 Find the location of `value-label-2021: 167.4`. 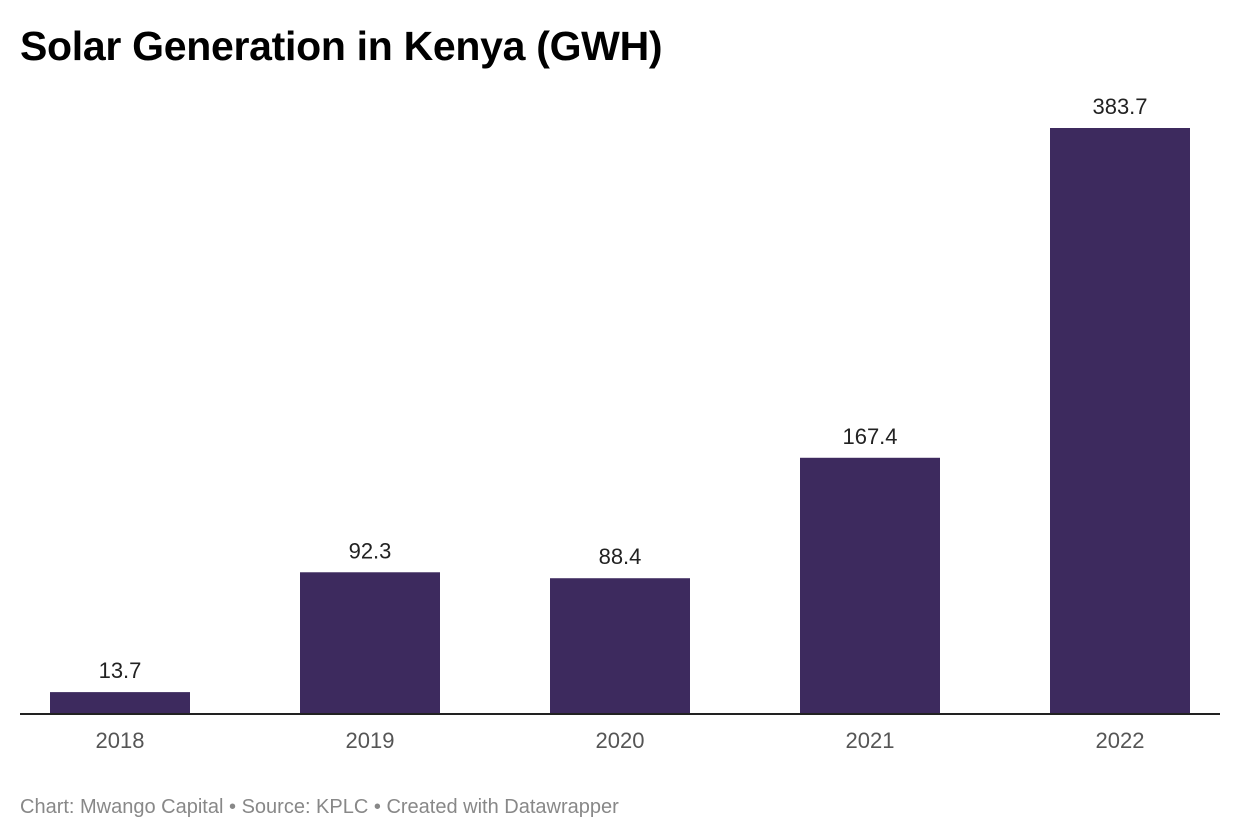

value-label-2021: 167.4 is located at coordinates (869, 436).